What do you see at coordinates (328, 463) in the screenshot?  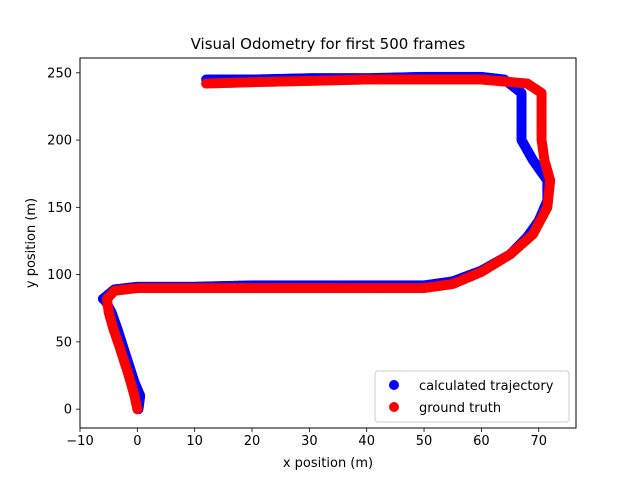 I see `x-axis-label: x position (m)` at bounding box center [328, 463].